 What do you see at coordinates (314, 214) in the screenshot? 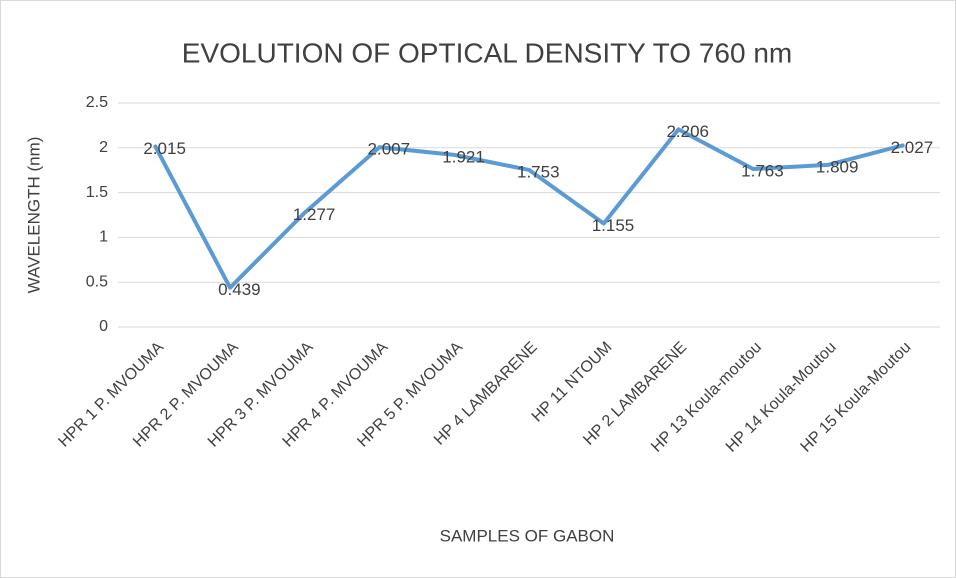
I see `data-label: 1.277` at bounding box center [314, 214].